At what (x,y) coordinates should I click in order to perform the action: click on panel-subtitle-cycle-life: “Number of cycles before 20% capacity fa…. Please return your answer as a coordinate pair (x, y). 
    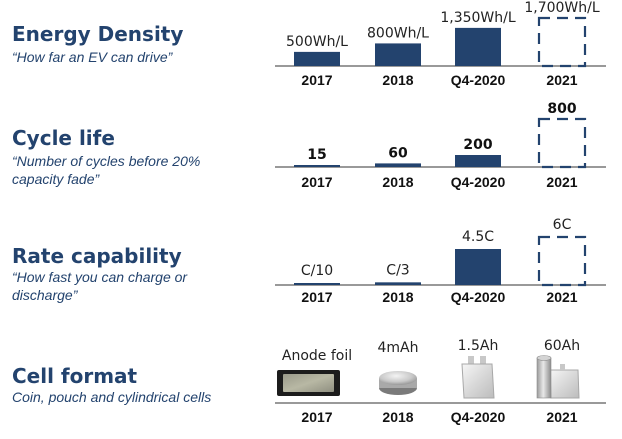
    Looking at the image, I should click on (106, 170).